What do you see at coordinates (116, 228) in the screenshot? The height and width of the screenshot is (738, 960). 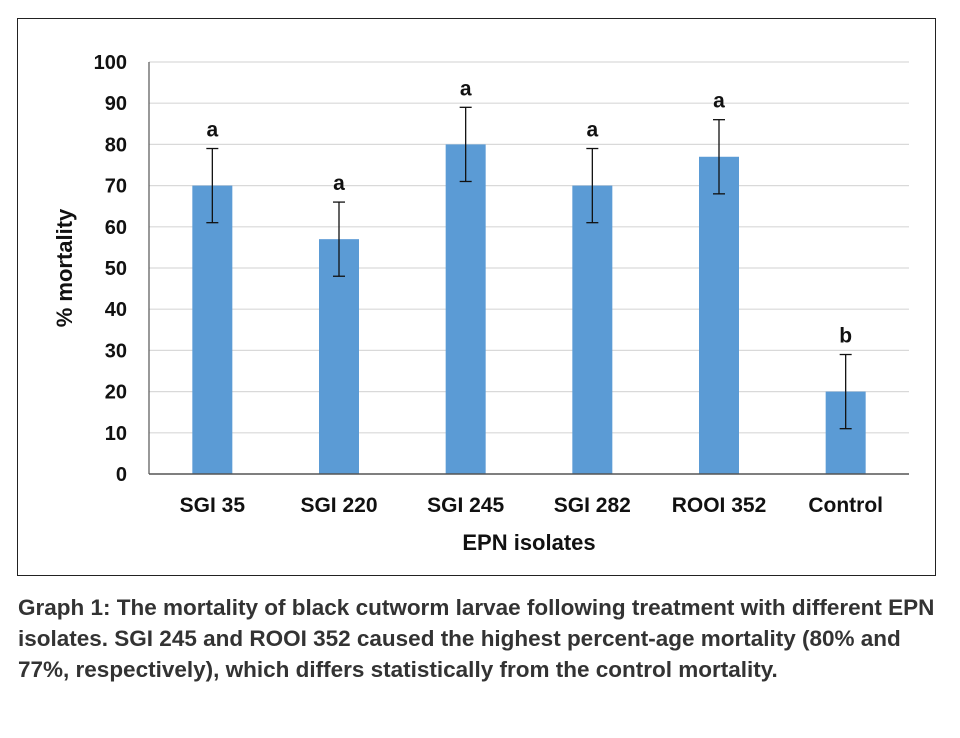 I see `y-tick-label: 60` at bounding box center [116, 228].